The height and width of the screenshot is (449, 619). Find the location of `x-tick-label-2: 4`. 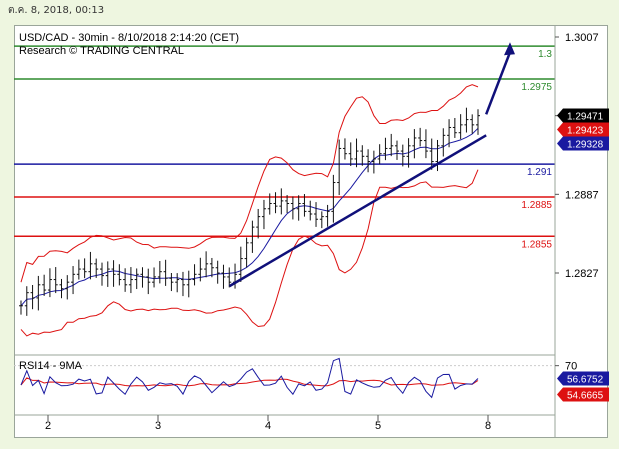

x-tick-label-2: 4 is located at coordinates (268, 426).